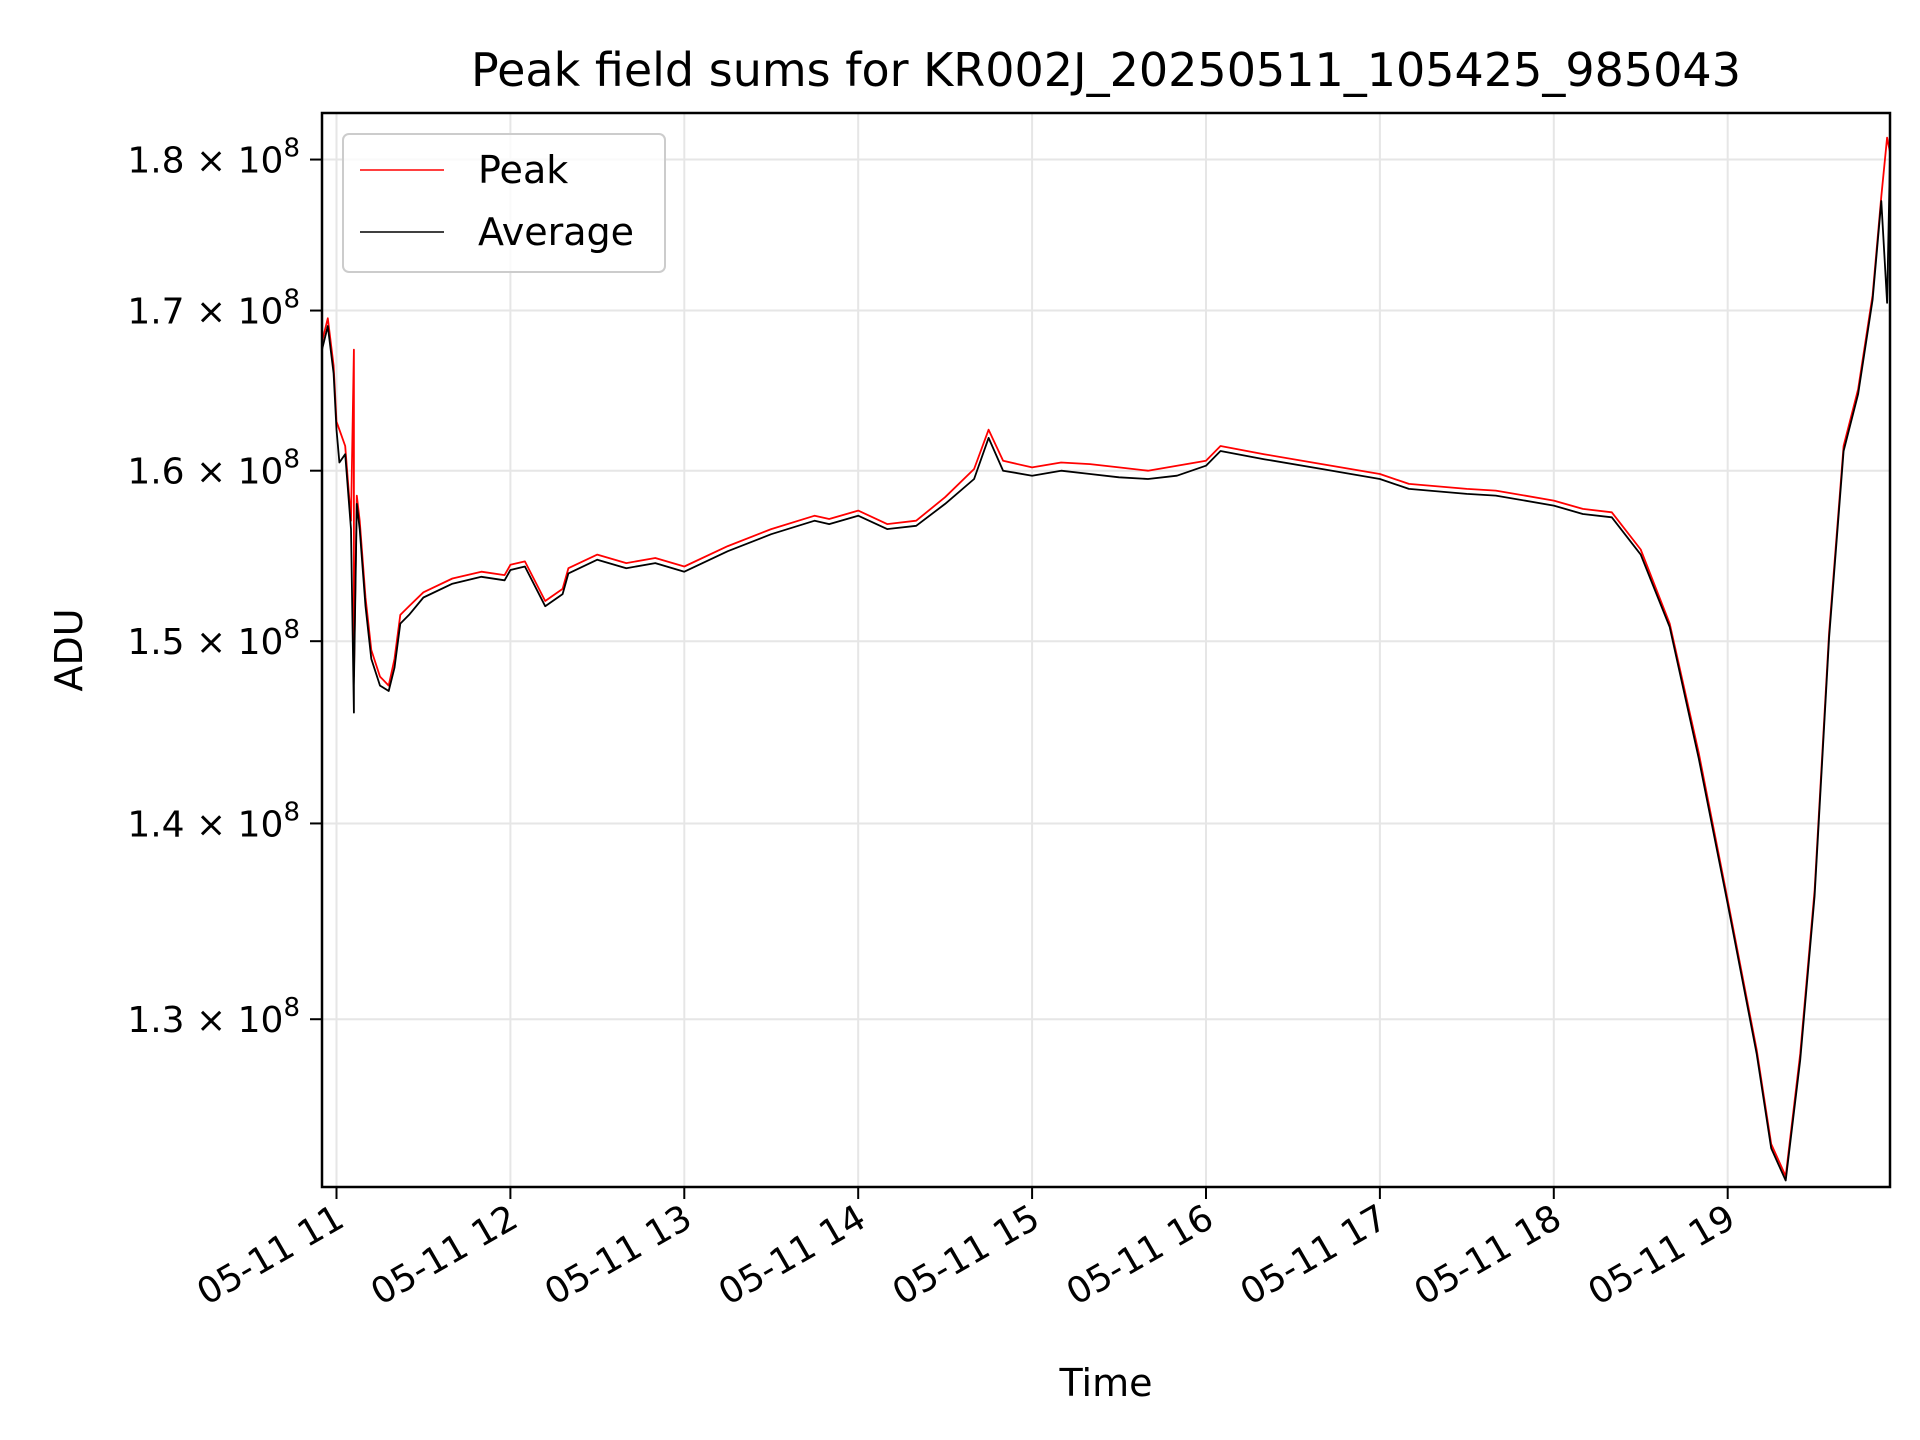  Describe the element at coordinates (556, 232) in the screenshot. I see `legend-label-average: Average` at that location.